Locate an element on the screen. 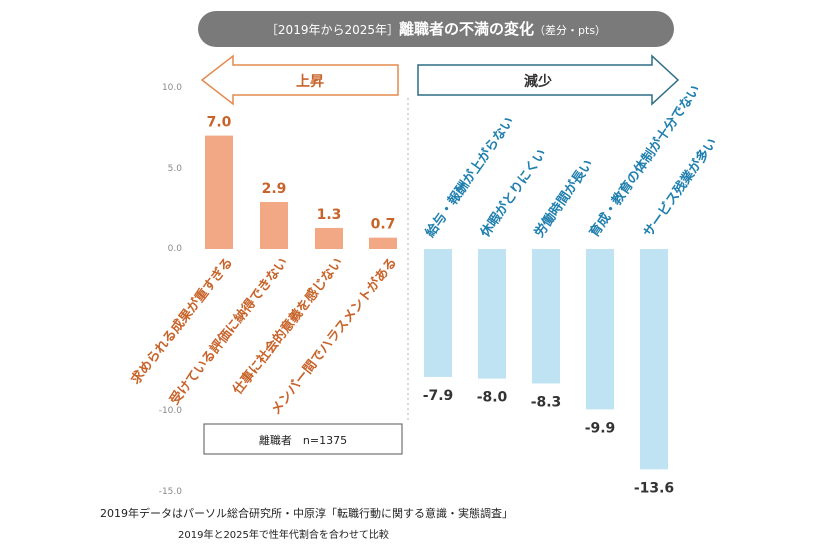  chart-title-background is located at coordinates (436, 29).